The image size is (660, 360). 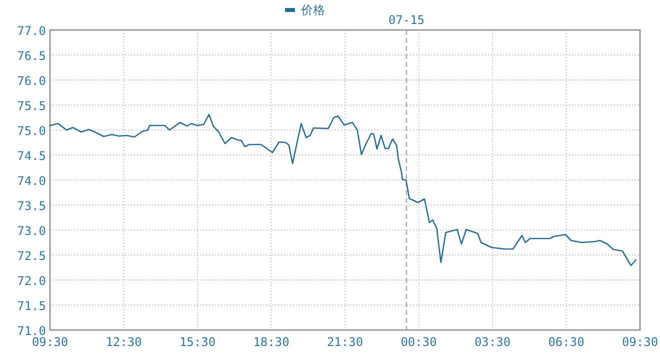 What do you see at coordinates (345, 342) in the screenshot?
I see `xtick: 21:30` at bounding box center [345, 342].